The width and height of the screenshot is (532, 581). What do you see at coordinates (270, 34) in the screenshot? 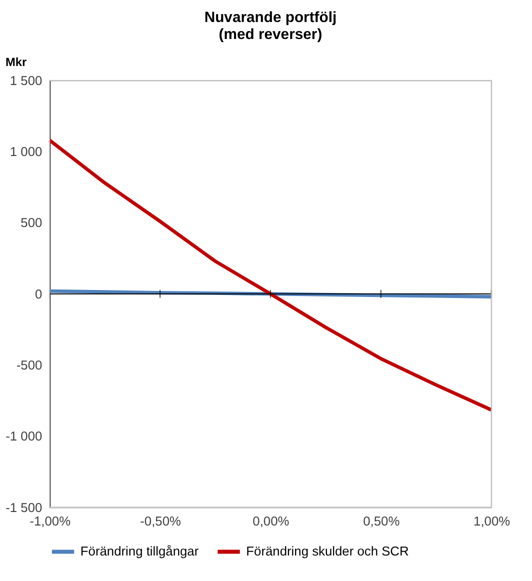
I see `text: (med reverser)` at bounding box center [270, 34].